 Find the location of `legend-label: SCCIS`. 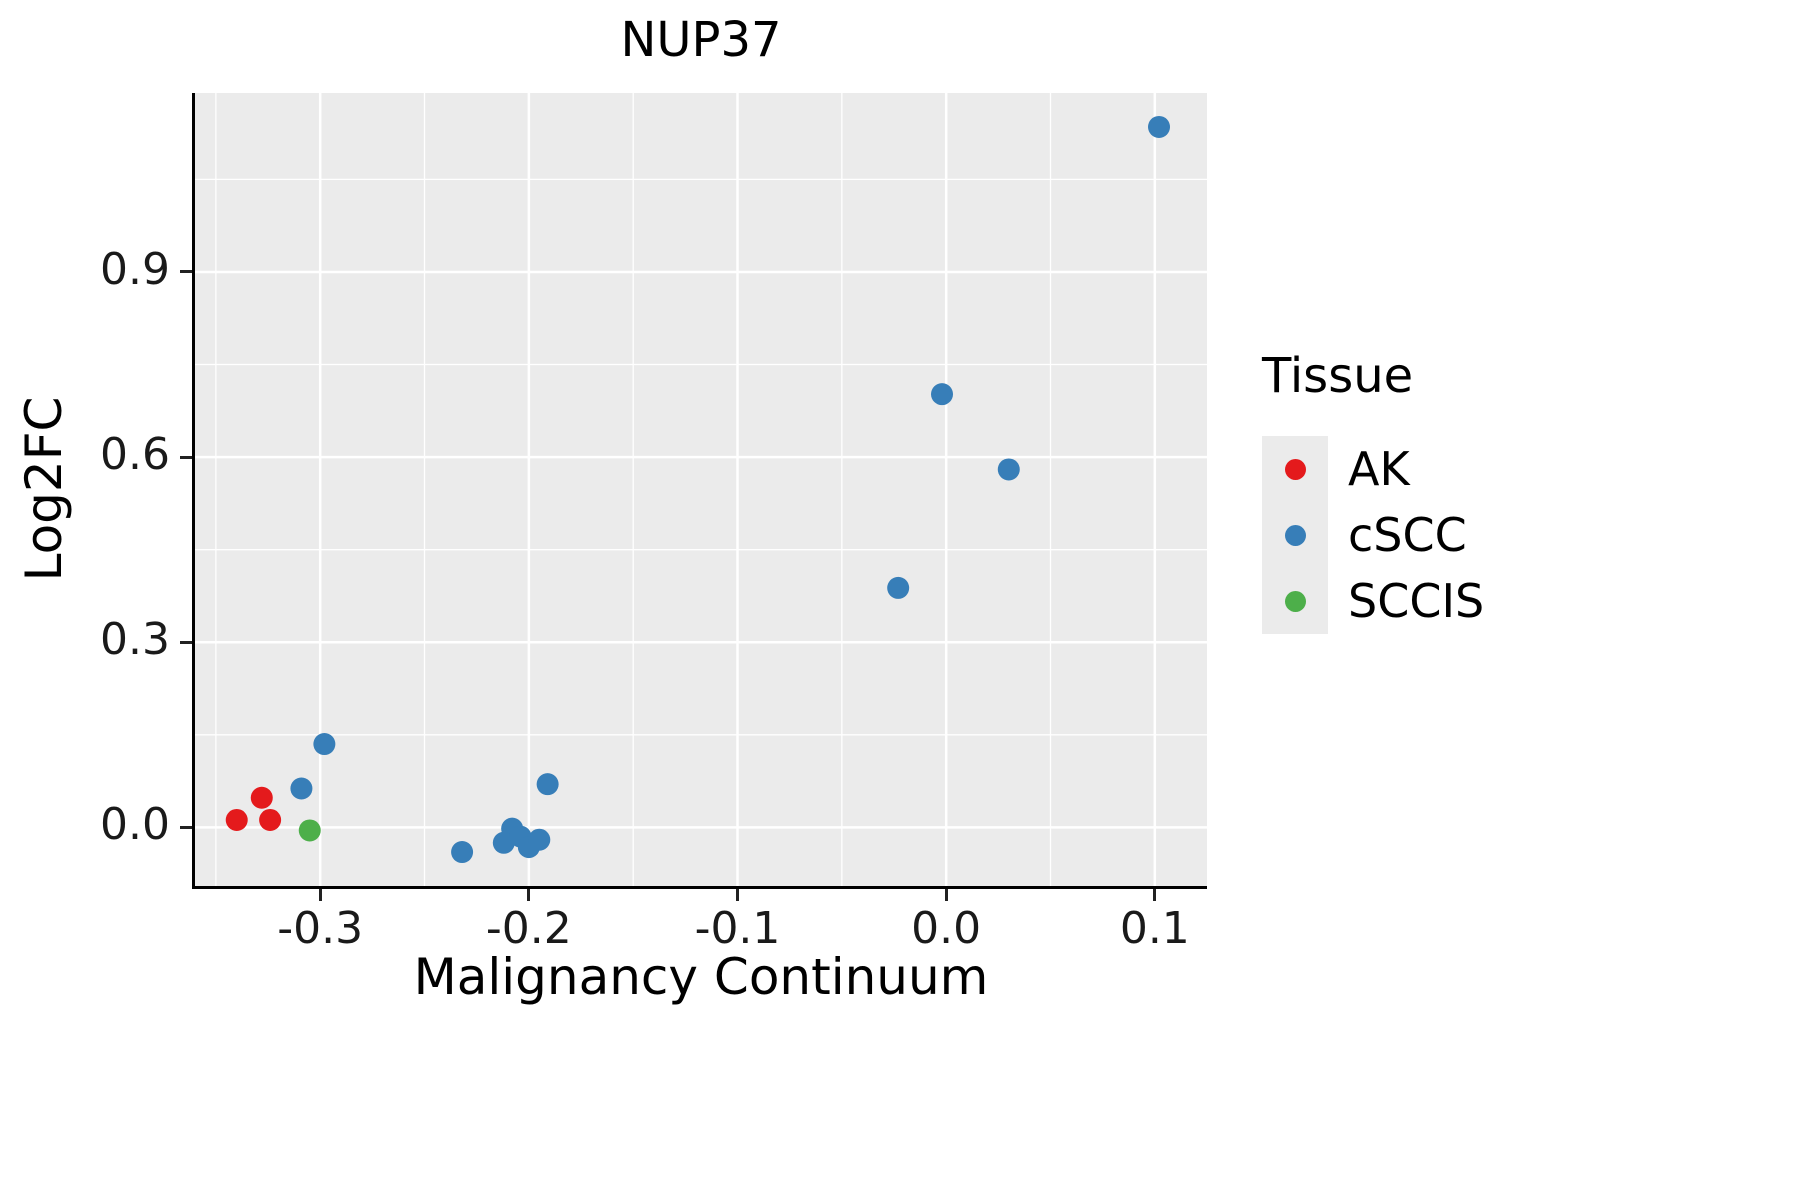

legend-label: SCCIS is located at coordinates (1416, 601).